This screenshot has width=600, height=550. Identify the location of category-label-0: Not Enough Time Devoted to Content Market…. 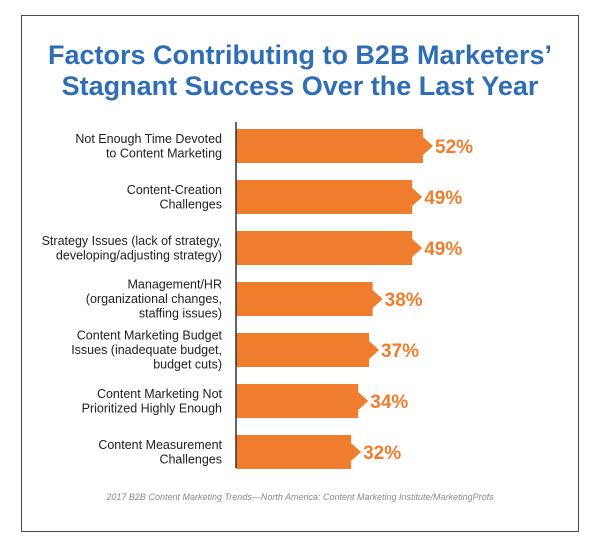
(148, 146).